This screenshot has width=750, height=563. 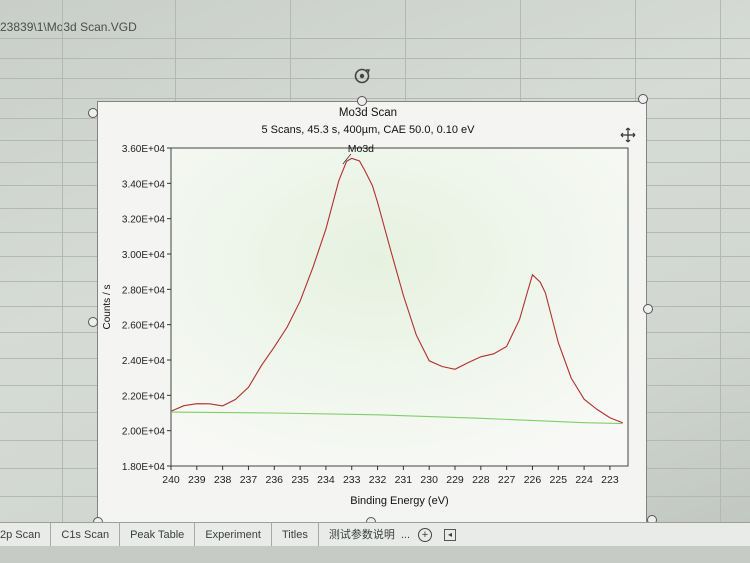 I want to click on x-tick-label: 232, so click(x=378, y=480).